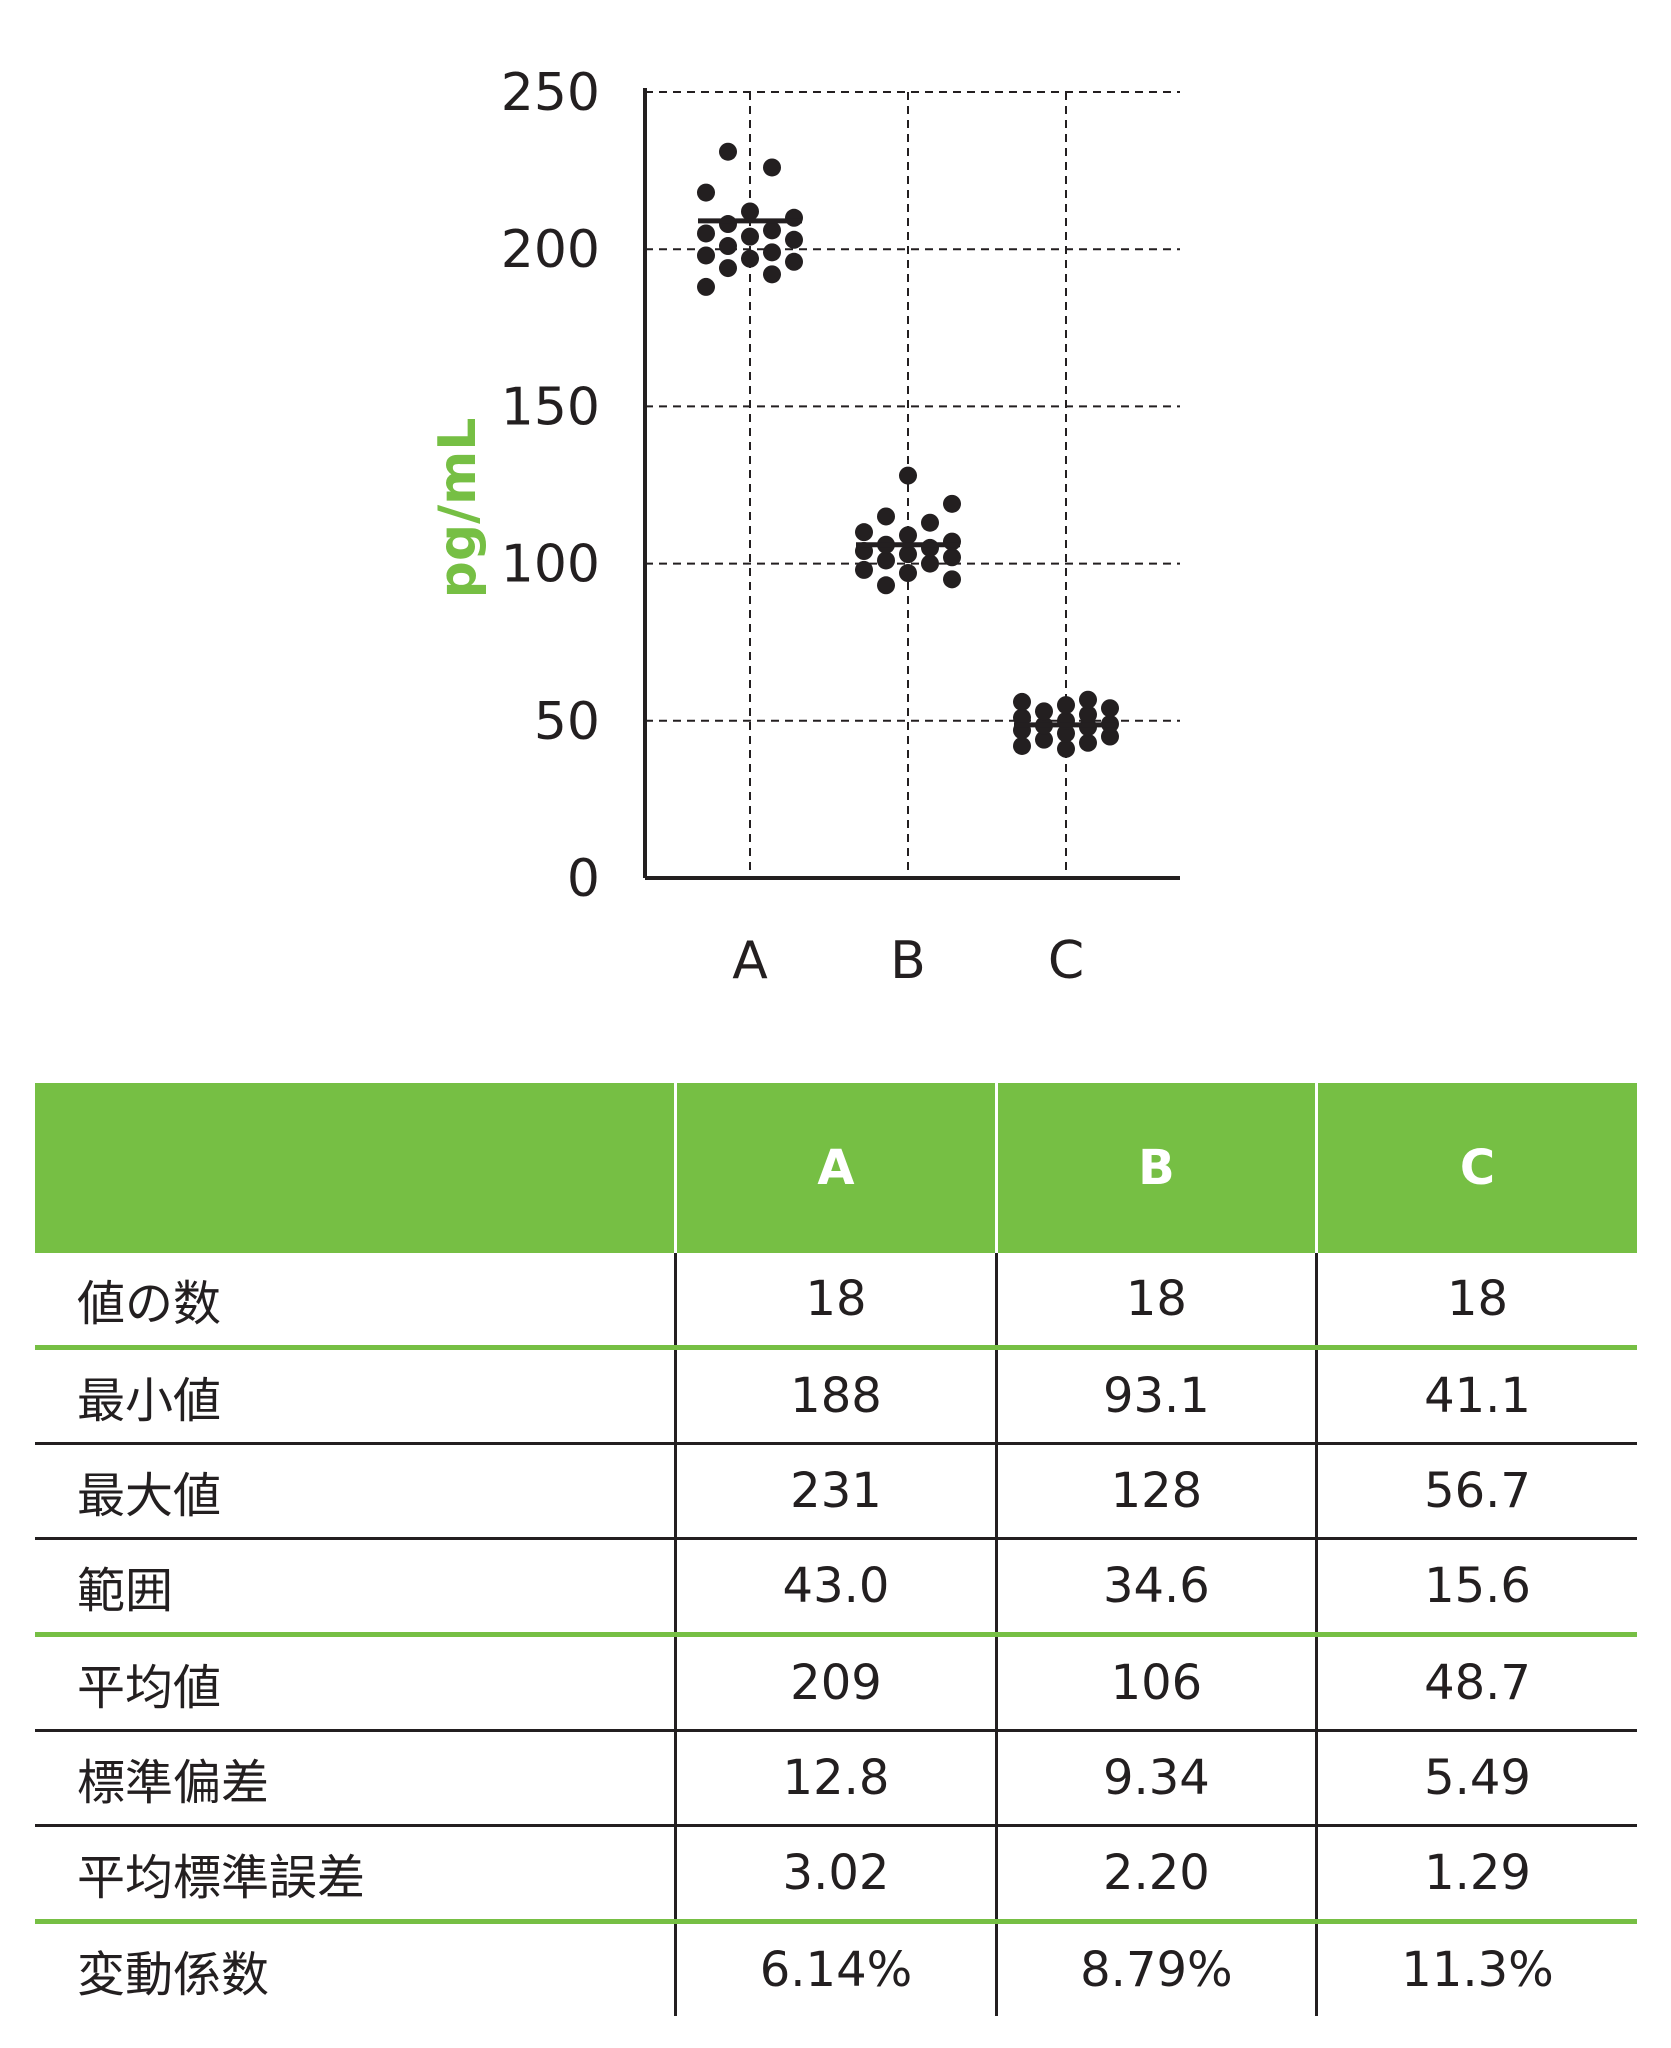 The image size is (1671, 2048). Describe the element at coordinates (1476, 1968) in the screenshot. I see `table-cell: 11.3%` at that location.